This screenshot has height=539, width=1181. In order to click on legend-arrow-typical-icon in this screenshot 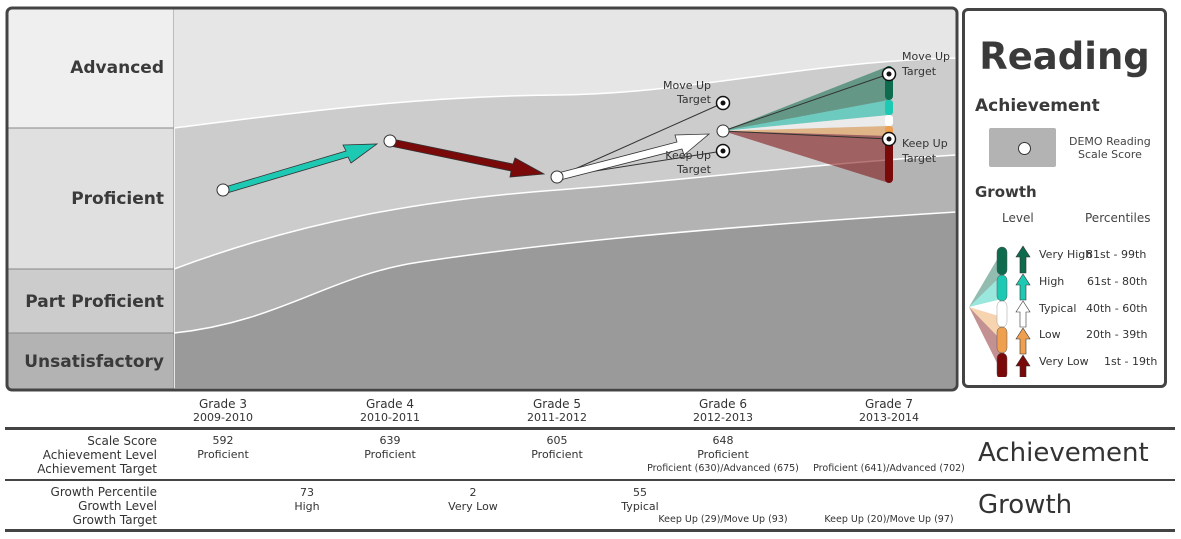, I will do `click(1023, 314)`.